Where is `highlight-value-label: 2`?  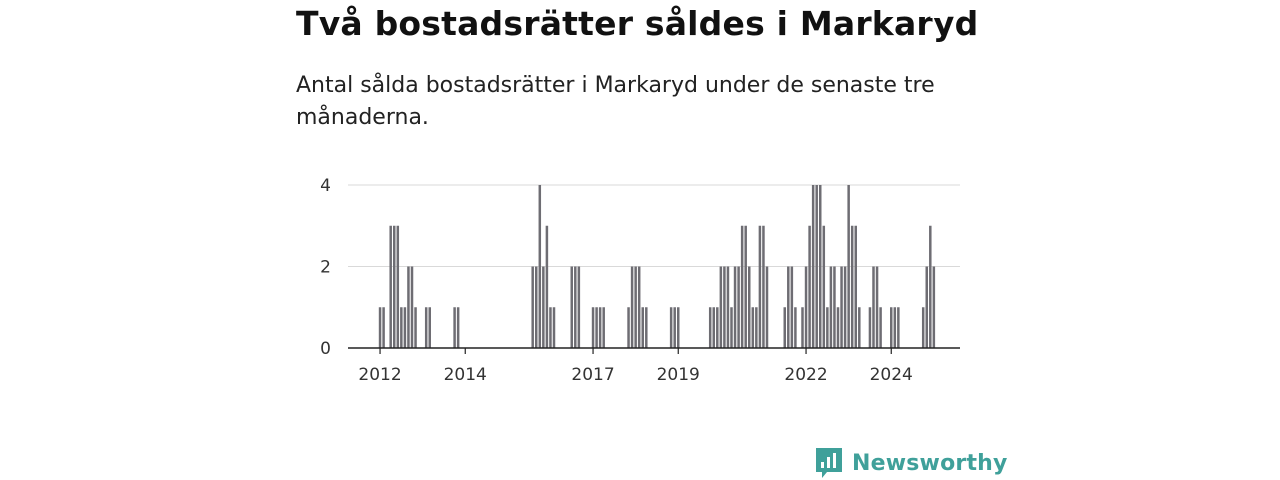 highlight-value-label: 2 is located at coordinates (937, 2).